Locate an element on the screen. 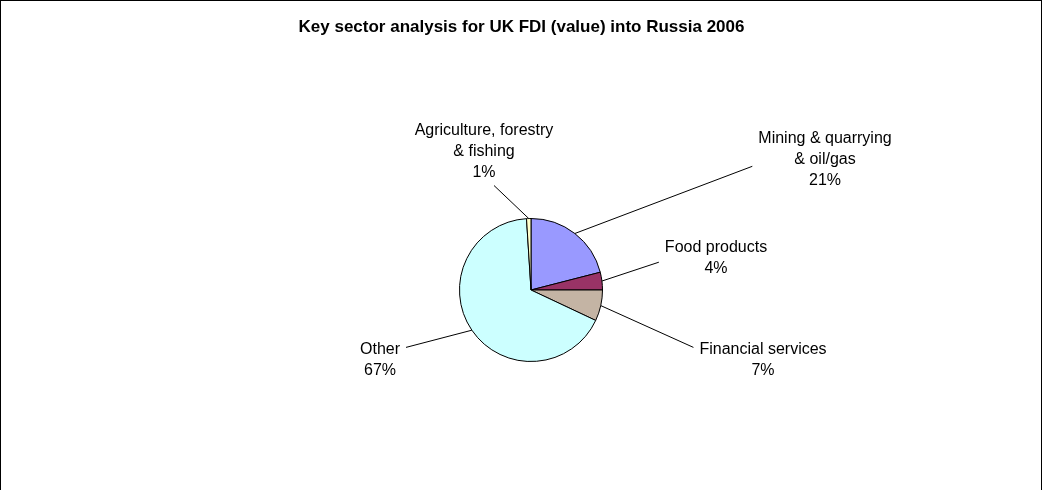 The width and height of the screenshot is (1043, 490). slice-label: Mining & quarrying & oil/gas is located at coordinates (825, 148).